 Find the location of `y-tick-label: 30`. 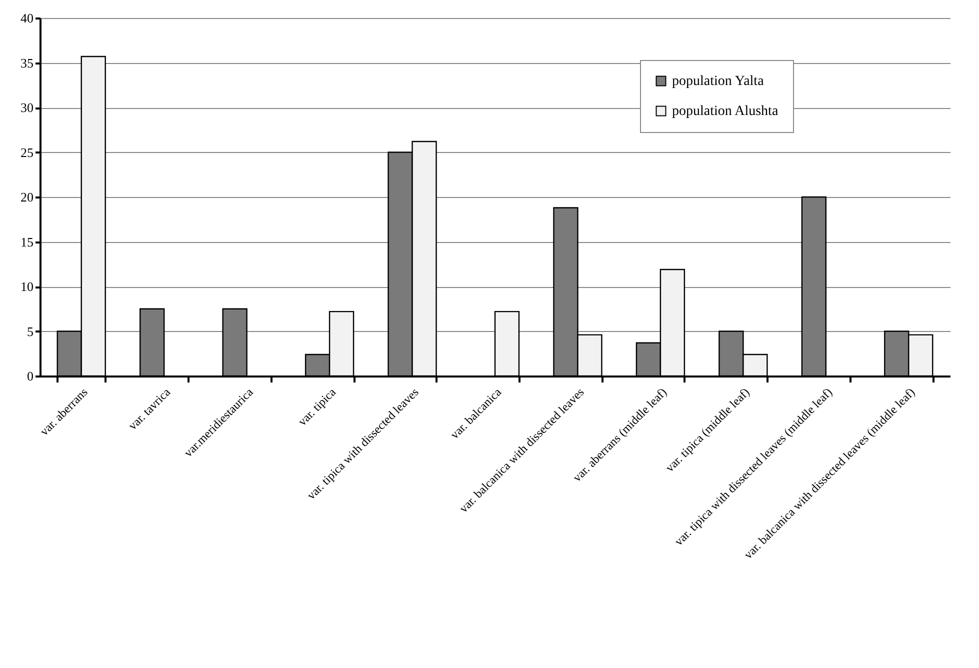

y-tick-label: 30 is located at coordinates (27, 107).